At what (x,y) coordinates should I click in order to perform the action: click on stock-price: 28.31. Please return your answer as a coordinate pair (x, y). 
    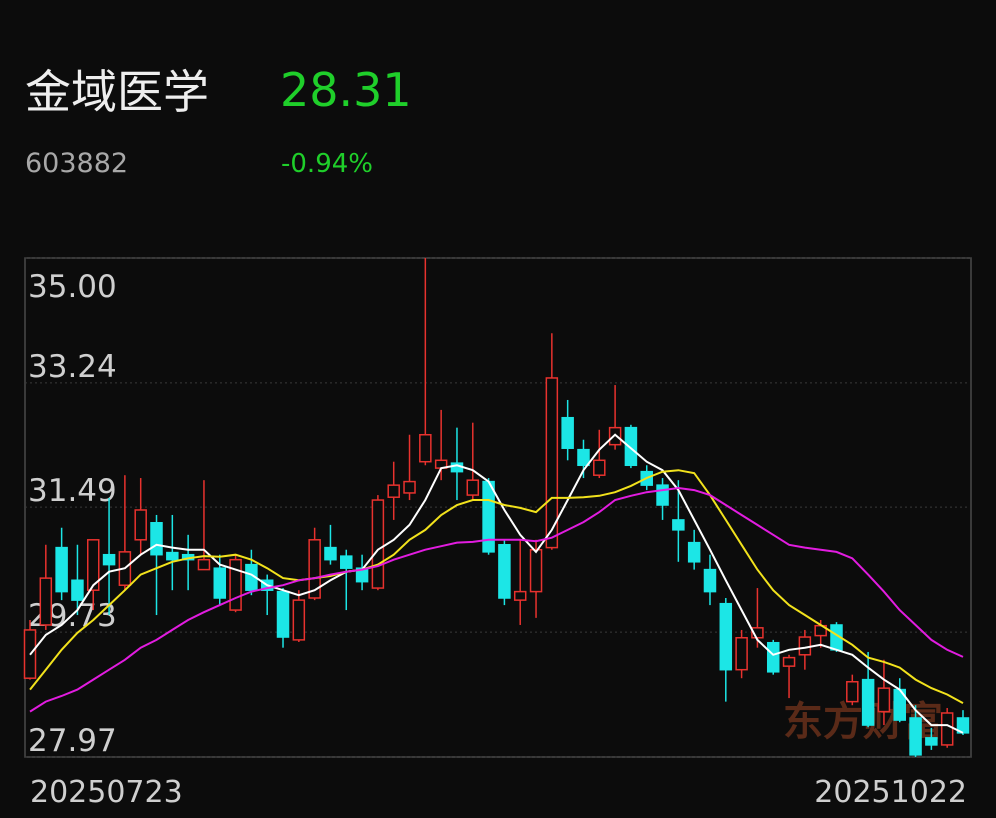
    Looking at the image, I should click on (346, 90).